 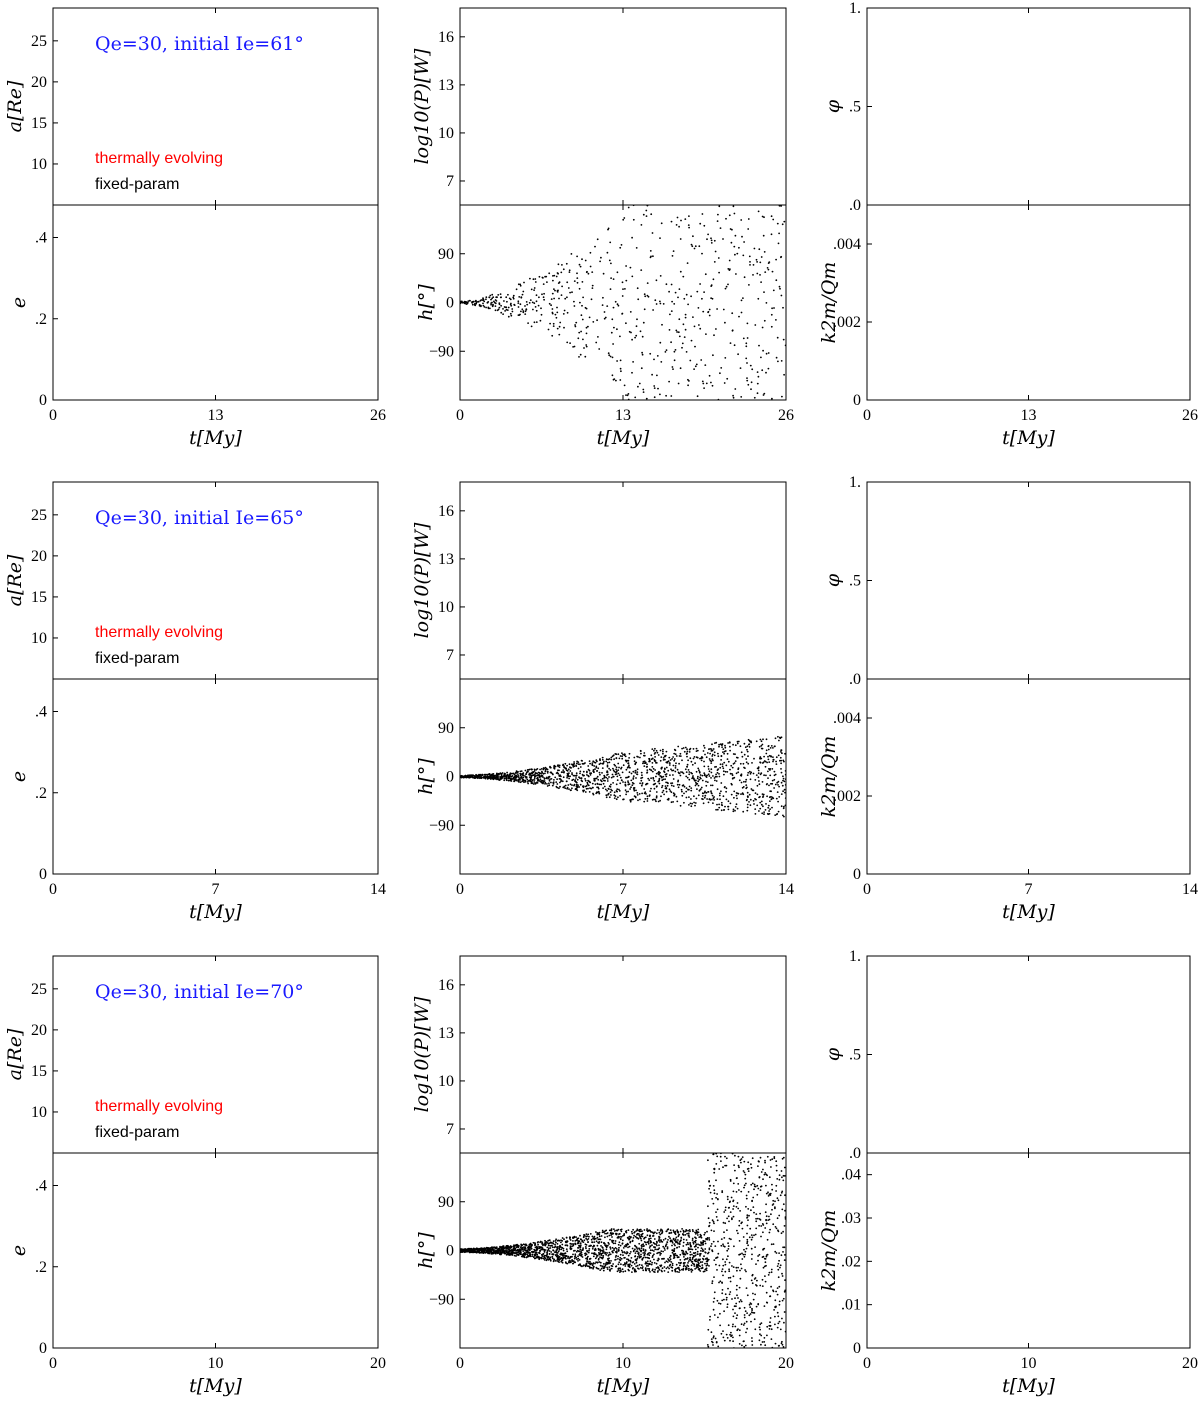 What do you see at coordinates (19, 1250) in the screenshot?
I see `ylabel-e: e` at bounding box center [19, 1250].